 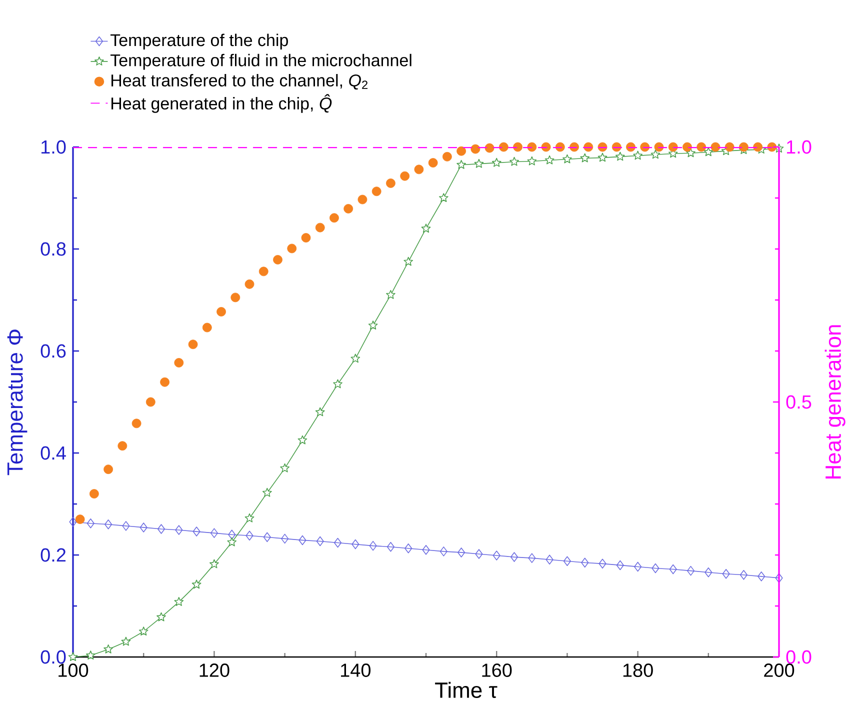 I want to click on x-tick-label: 180, so click(x=638, y=670).